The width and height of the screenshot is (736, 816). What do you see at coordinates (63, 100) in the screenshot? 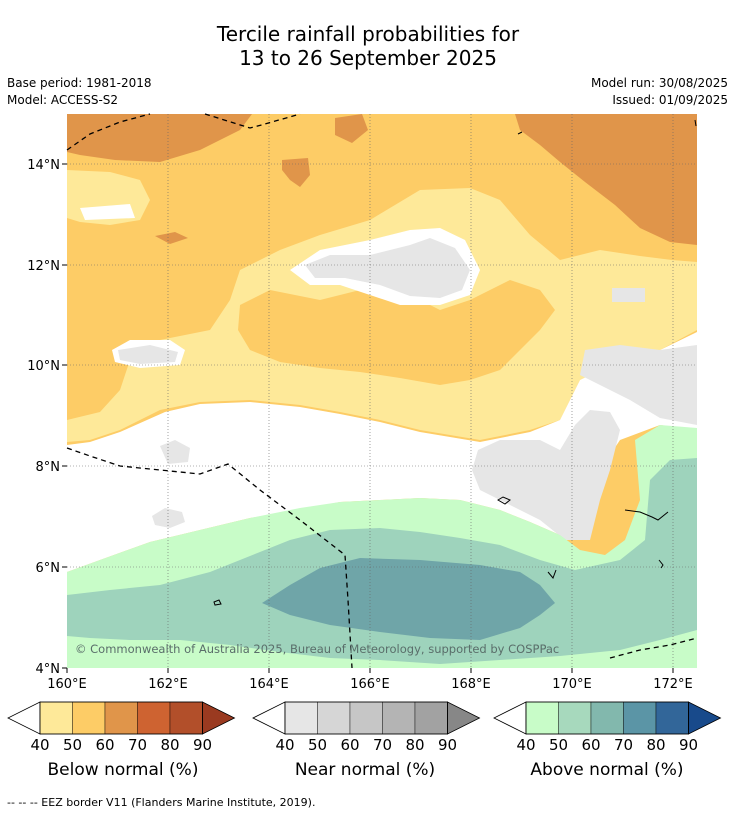
I see `model-name: Model: ACCESS-S2` at bounding box center [63, 100].